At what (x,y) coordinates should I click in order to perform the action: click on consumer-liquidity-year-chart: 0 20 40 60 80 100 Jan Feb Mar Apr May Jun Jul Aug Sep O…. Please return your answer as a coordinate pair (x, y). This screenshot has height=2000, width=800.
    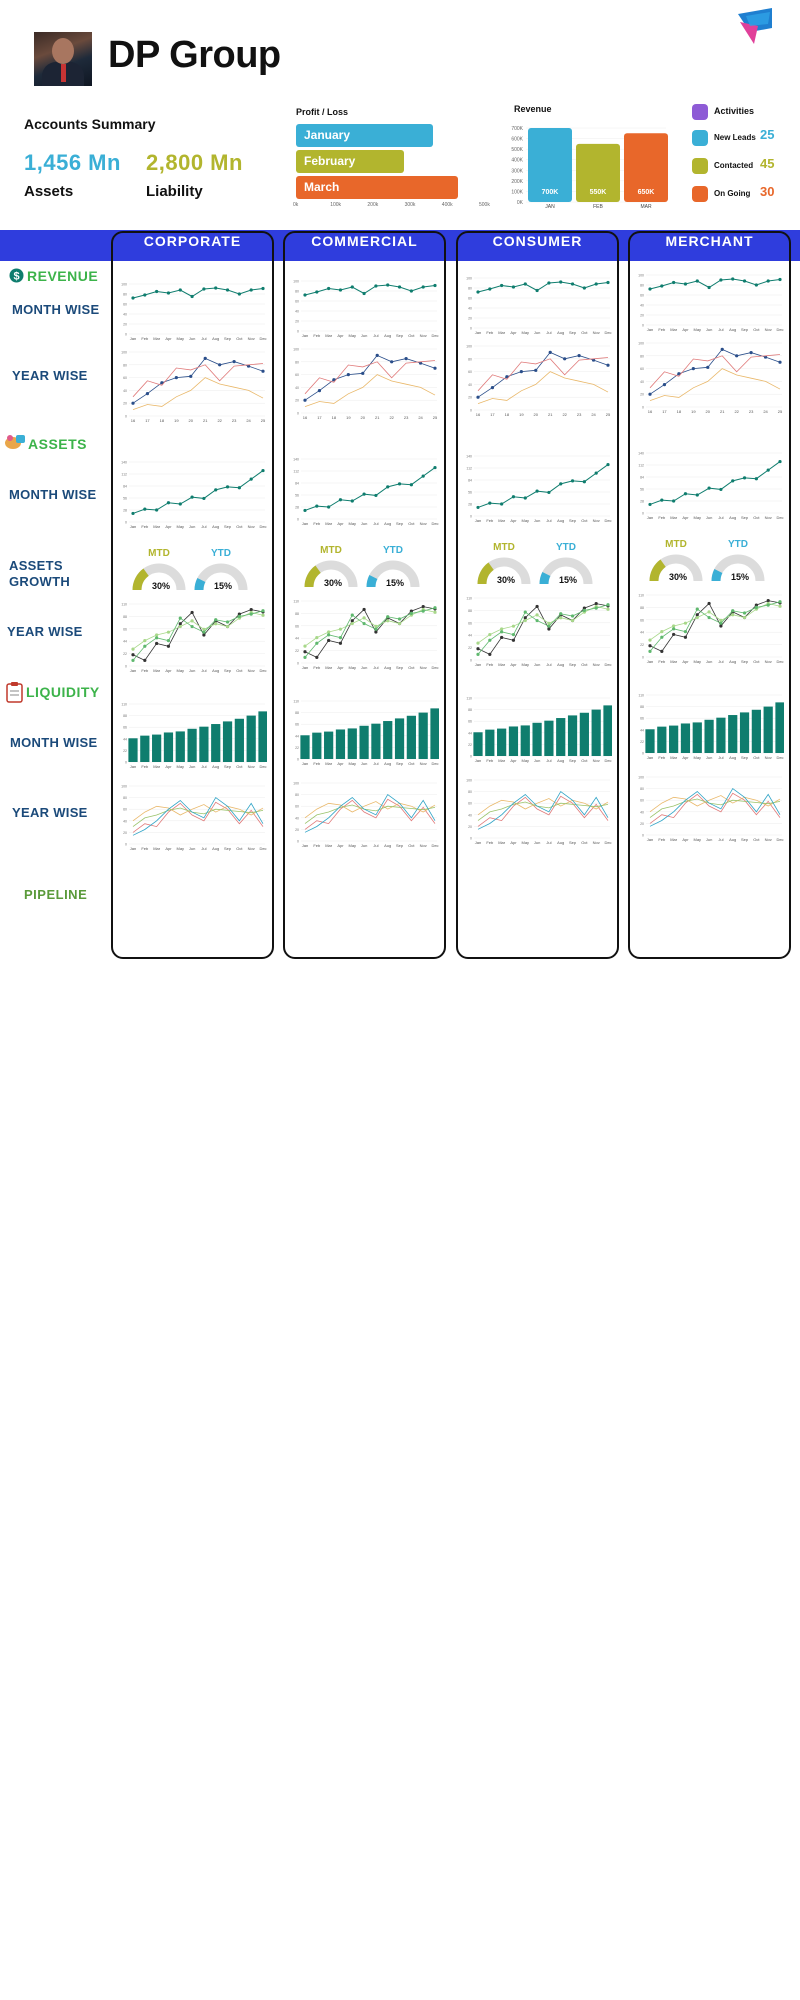
    Looking at the image, I should click on (538, 812).